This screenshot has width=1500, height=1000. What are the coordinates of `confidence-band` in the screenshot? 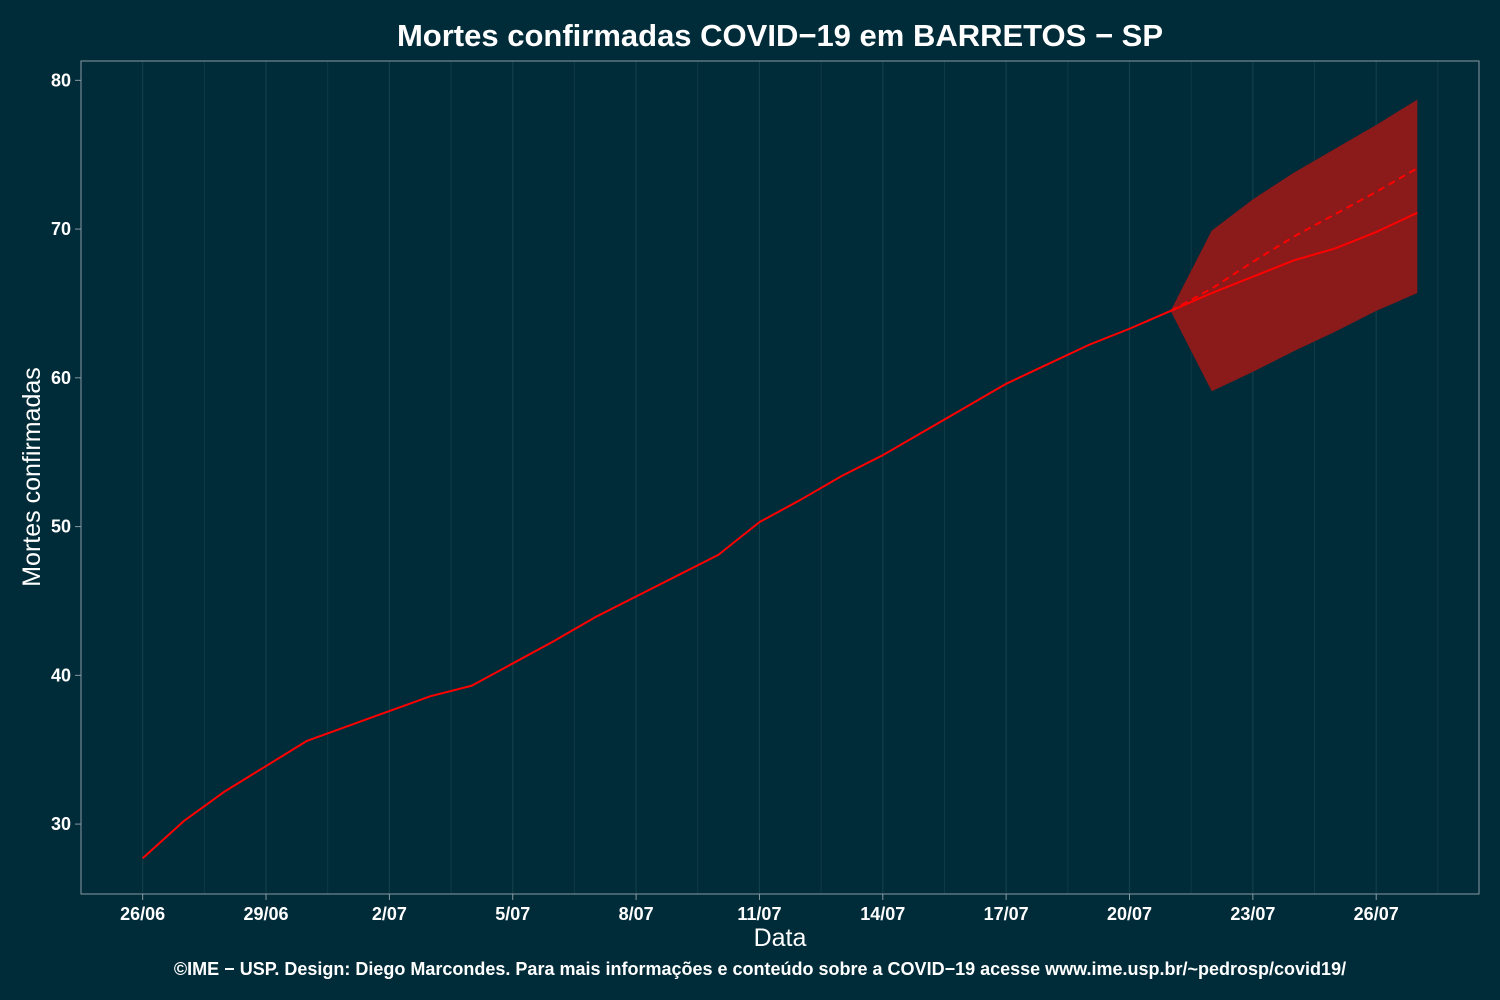 It's located at (1294, 245).